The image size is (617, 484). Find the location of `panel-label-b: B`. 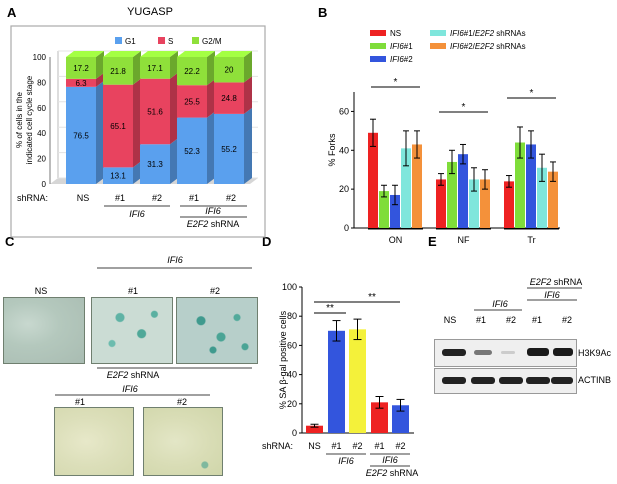

panel-label-b: B is located at coordinates (322, 12).